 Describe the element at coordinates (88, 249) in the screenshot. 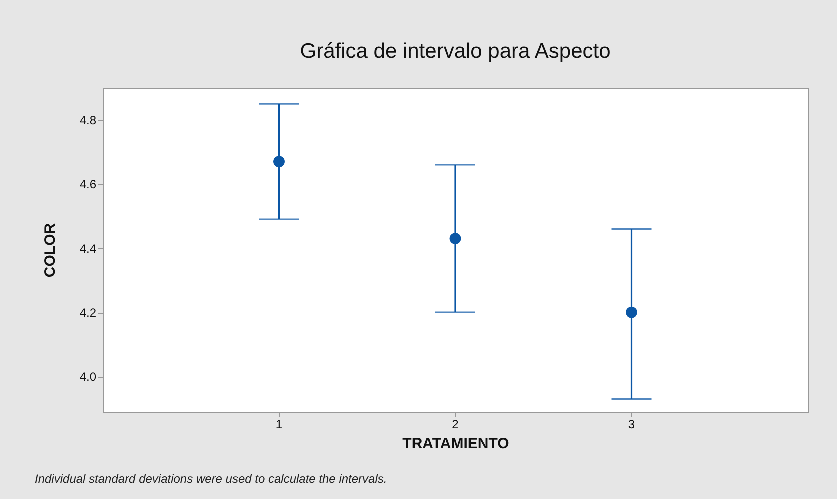

I see `y-tick-label: 4.4` at that location.